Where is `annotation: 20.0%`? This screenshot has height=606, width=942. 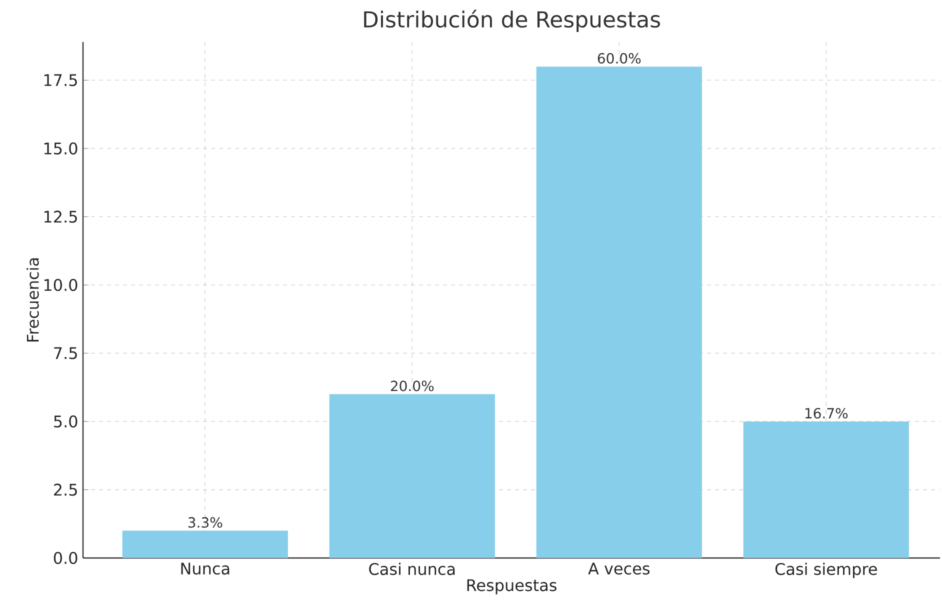 annotation: 20.0% is located at coordinates (412, 386).